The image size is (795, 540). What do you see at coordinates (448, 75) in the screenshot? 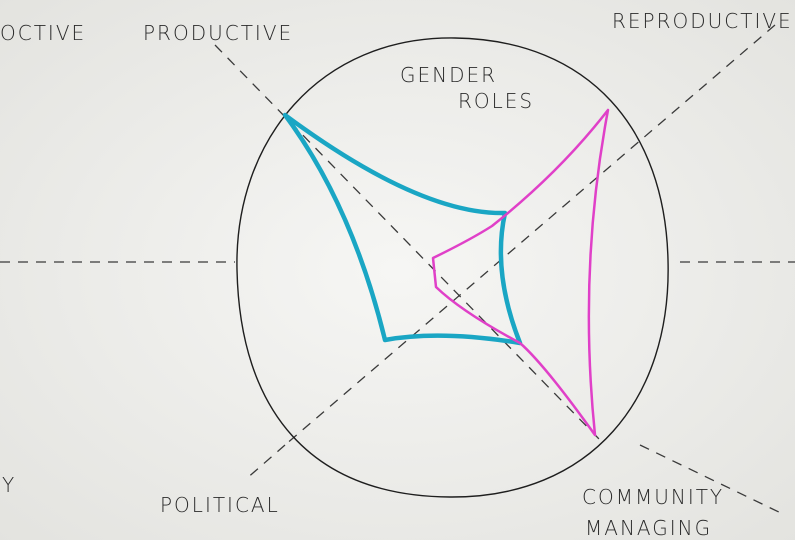
I see `title: GENDER` at bounding box center [448, 75].